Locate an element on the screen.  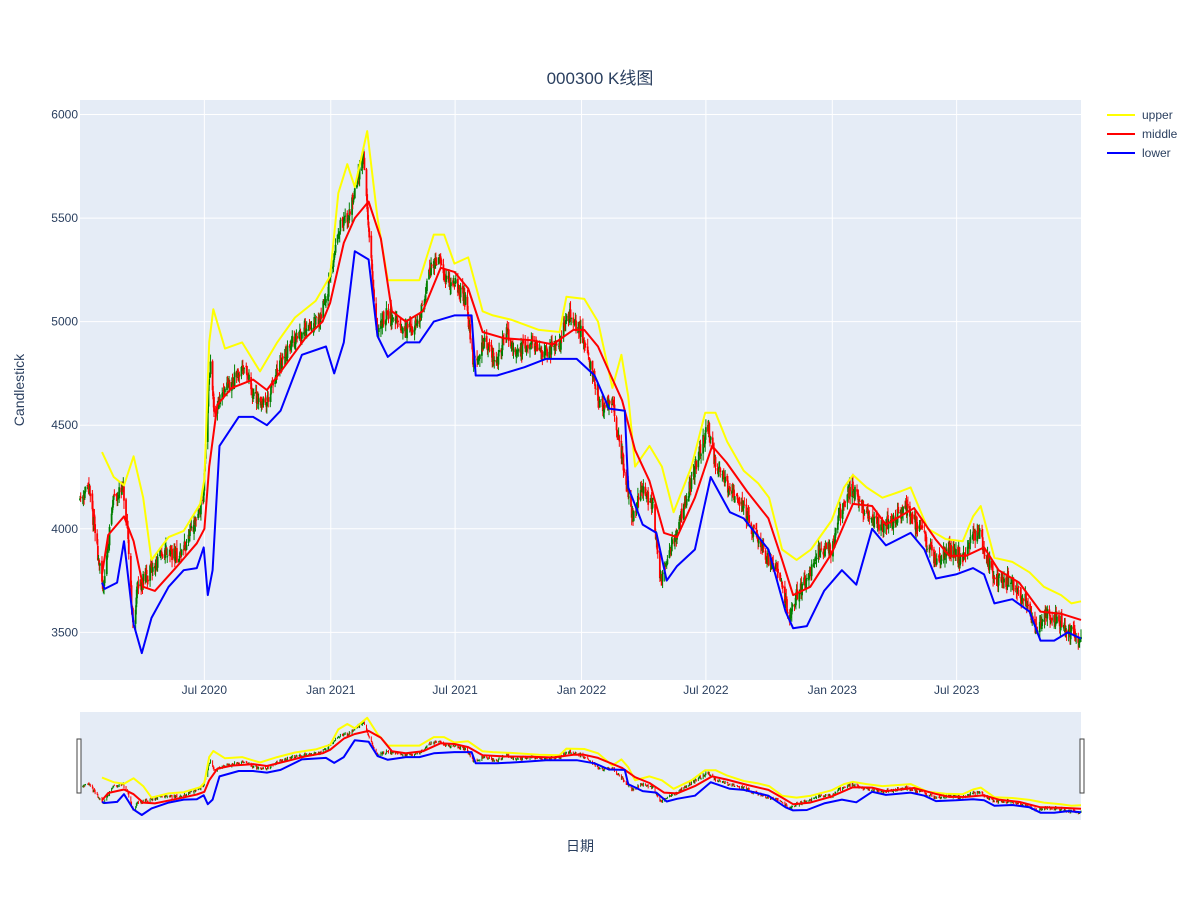
y-tick-label: 5000 is located at coordinates (64, 322).